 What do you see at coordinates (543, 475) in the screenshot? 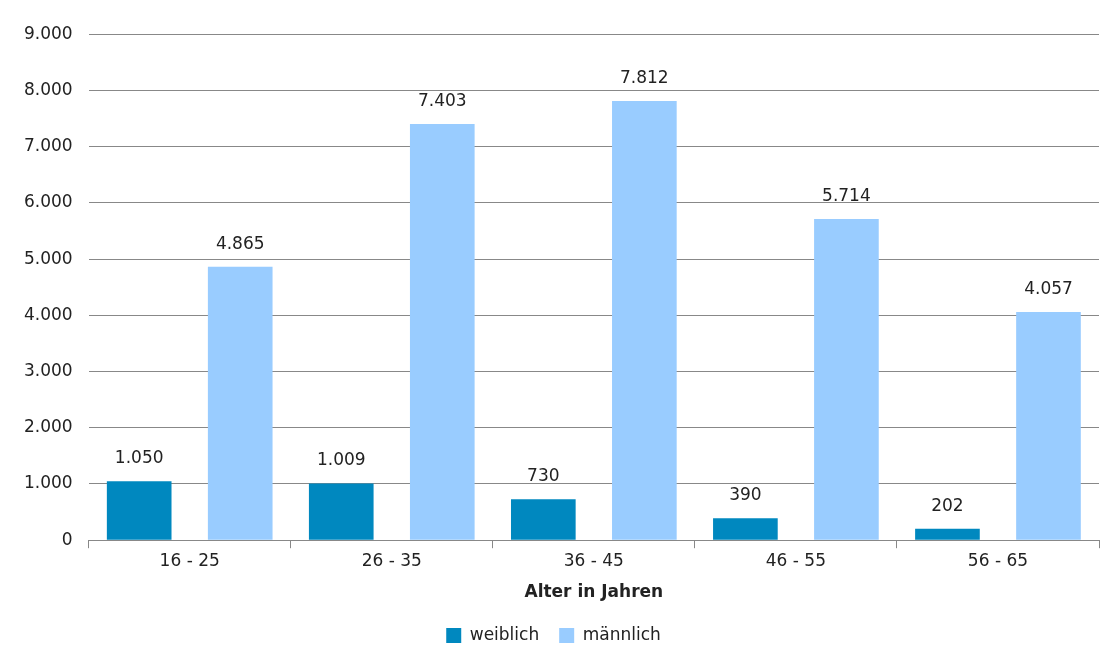
I see `data-label: 730` at bounding box center [543, 475].